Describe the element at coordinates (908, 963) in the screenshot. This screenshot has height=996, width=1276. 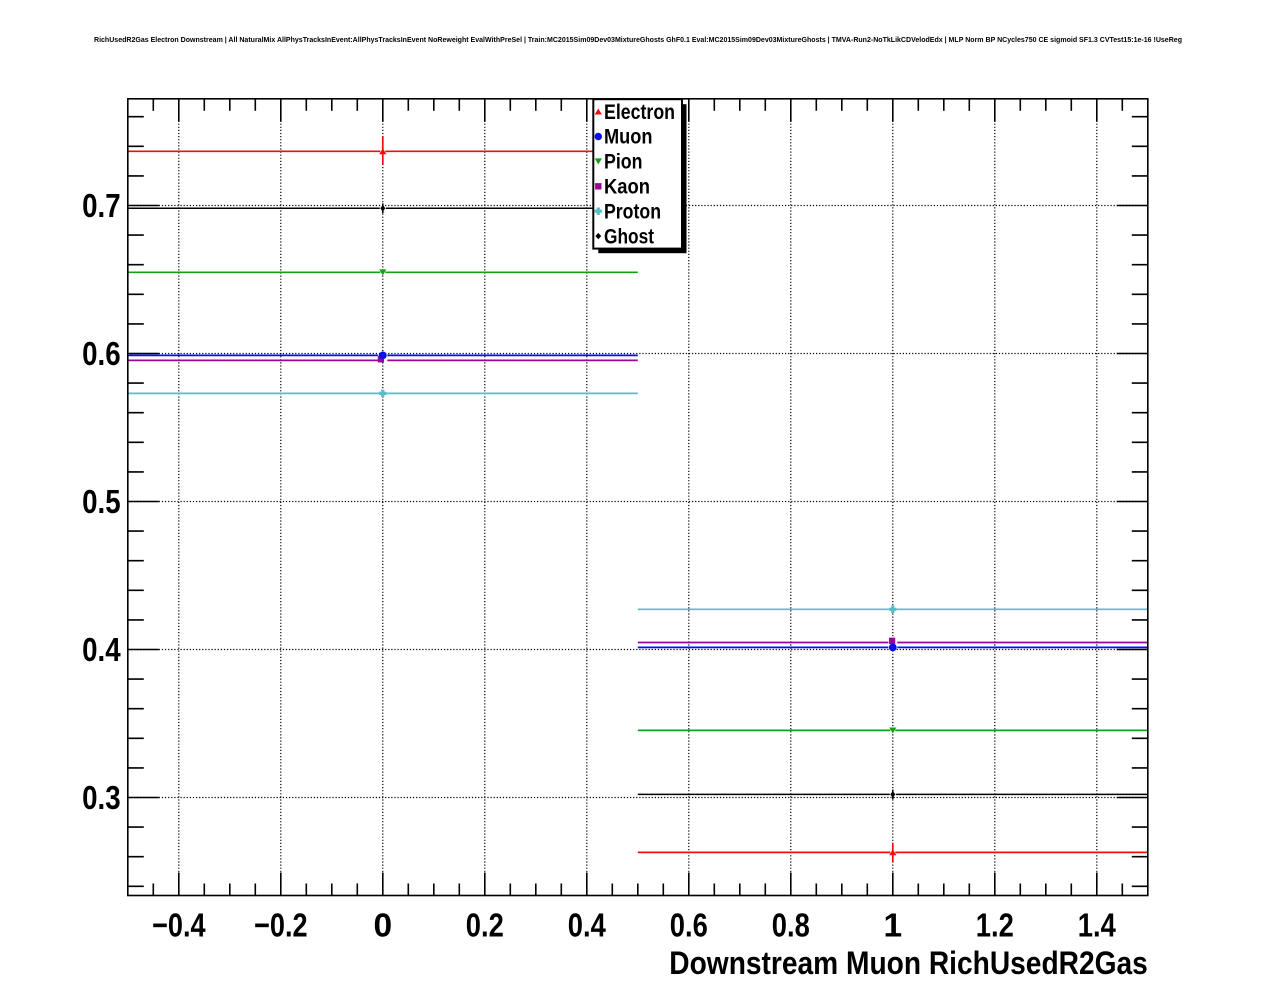
I see `svg-text: Downstream Muon RichUsedR2Gas` at that location.